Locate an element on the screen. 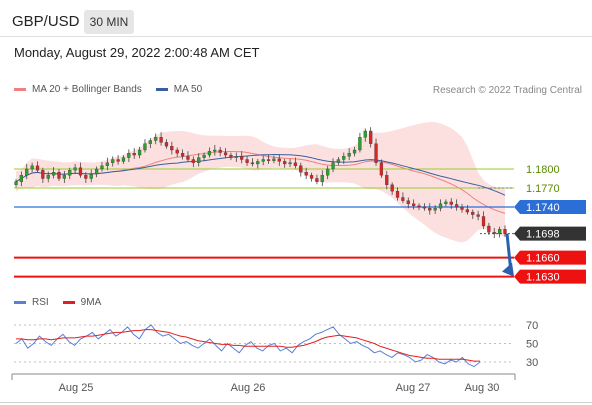 Image resolution: width=592 pixels, height=405 pixels. pivot-label: 1.1740 is located at coordinates (543, 208).